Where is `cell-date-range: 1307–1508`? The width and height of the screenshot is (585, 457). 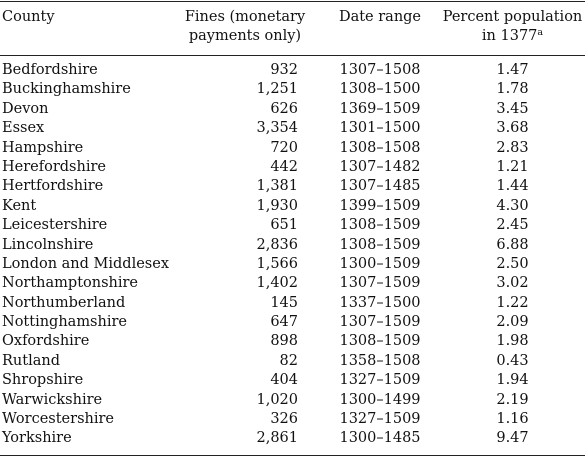
cell-date-range: 1307–1508 is located at coordinates (380, 70).